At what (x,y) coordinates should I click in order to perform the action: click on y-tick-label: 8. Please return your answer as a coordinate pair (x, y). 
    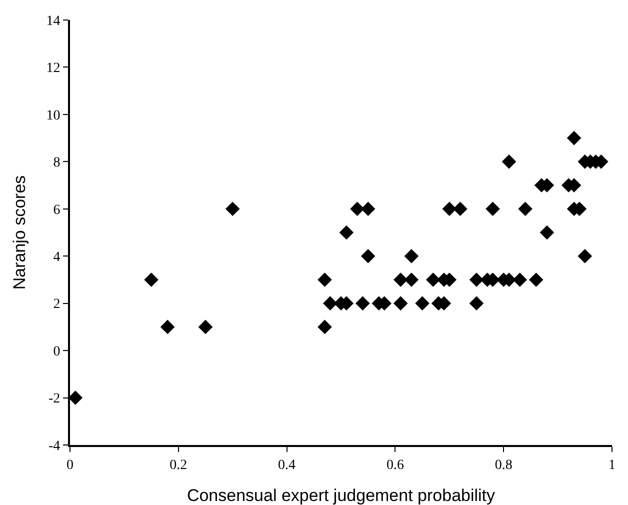
    Looking at the image, I should click on (56, 163).